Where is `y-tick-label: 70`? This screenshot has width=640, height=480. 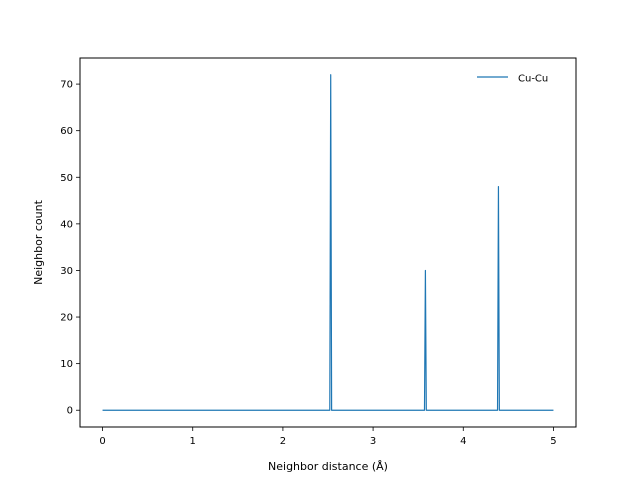 y-tick-label: 70 is located at coordinates (66, 85).